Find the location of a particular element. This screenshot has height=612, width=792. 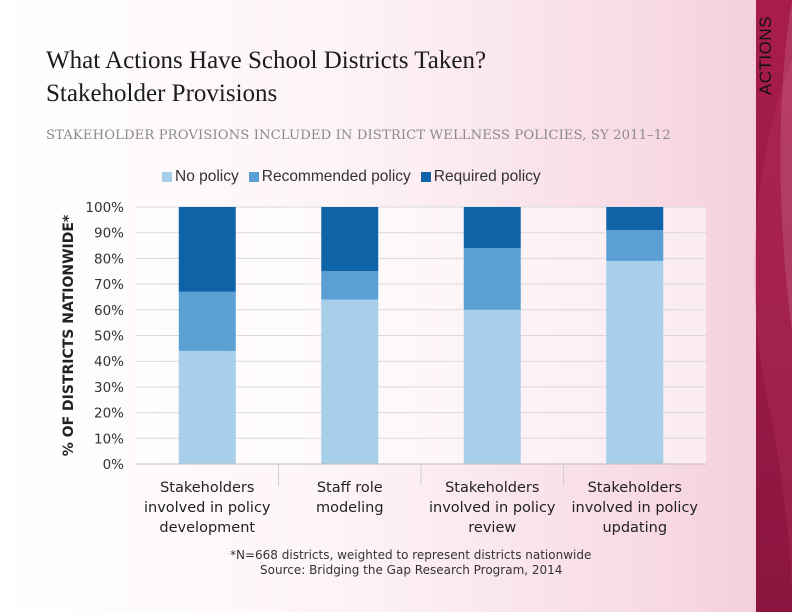

y-tick-label: 30% is located at coordinates (109, 388).